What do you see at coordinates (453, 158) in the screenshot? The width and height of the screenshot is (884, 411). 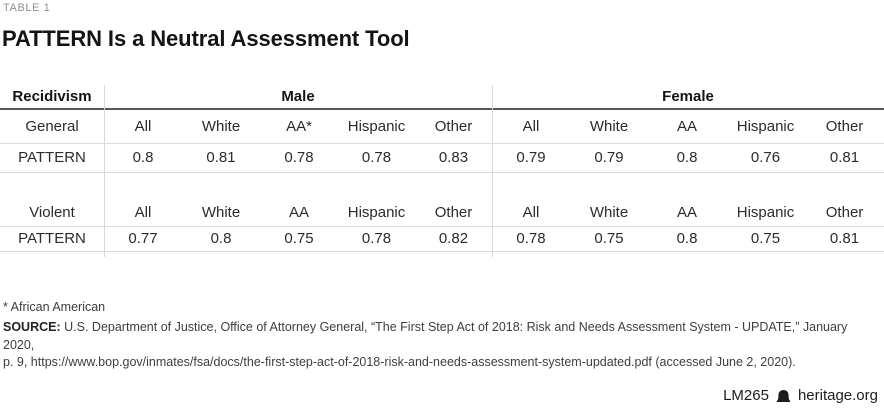 I see `value-cell: 0.83` at bounding box center [453, 158].